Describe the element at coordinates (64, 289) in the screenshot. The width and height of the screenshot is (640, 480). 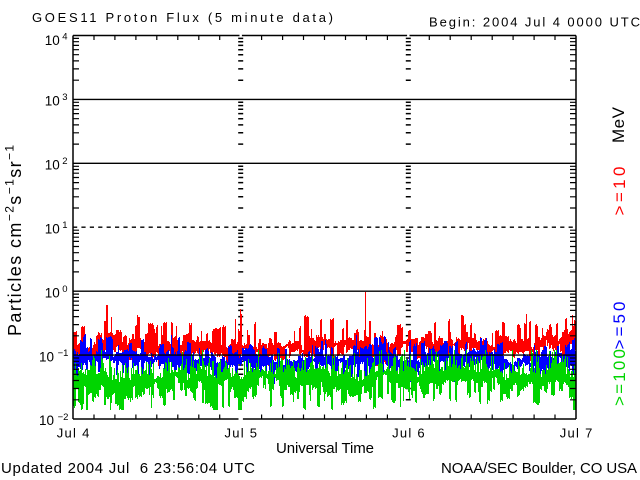
I see `svg-text: 0` at that location.